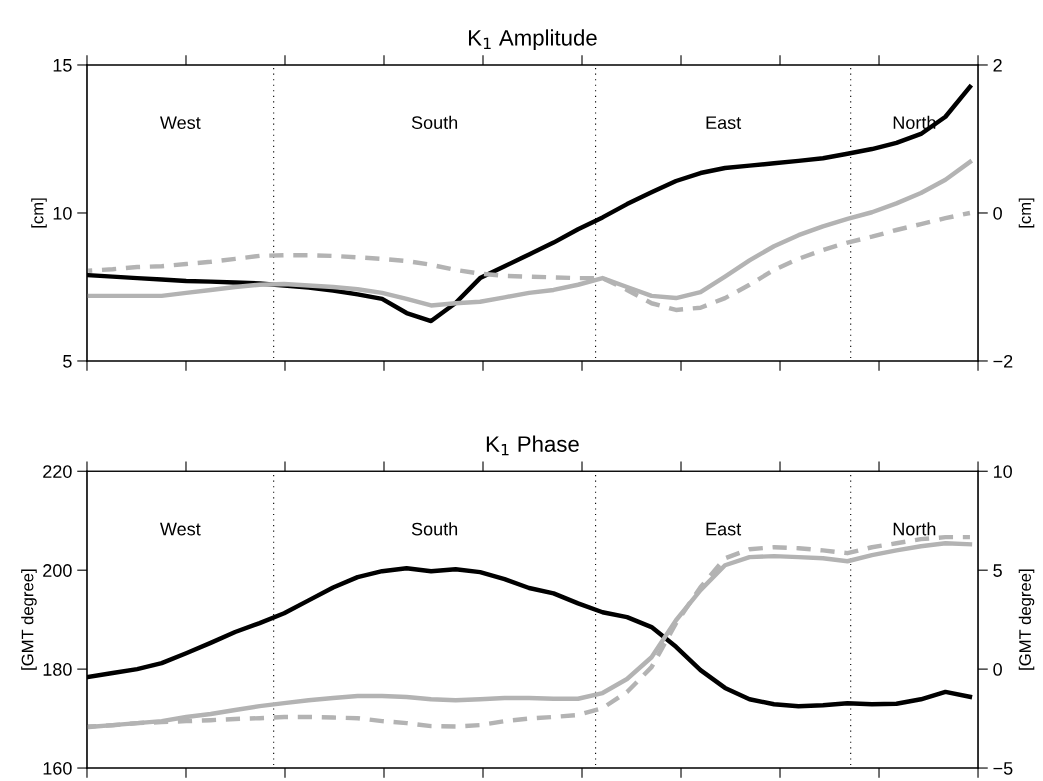 The height and width of the screenshot is (781, 1043). I want to click on y-tick-label: 10, so click(62, 213).